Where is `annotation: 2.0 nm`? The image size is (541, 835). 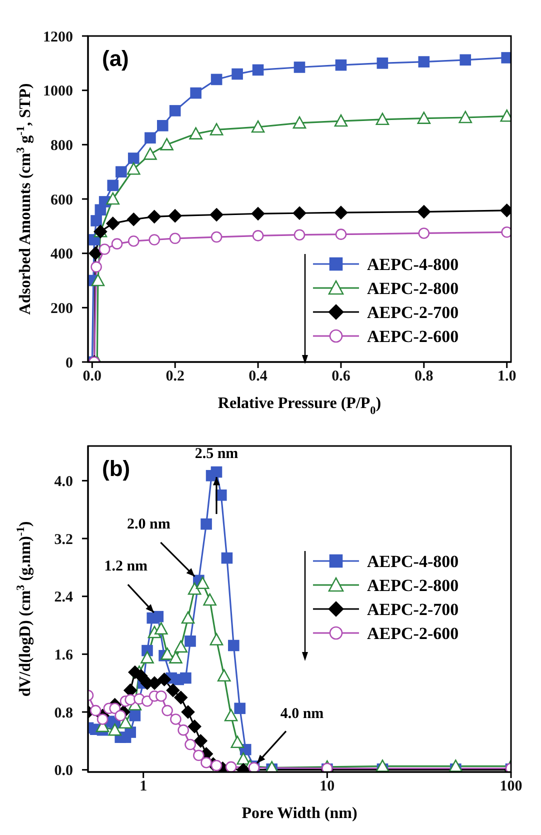 annotation: 2.0 nm is located at coordinates (149, 524).